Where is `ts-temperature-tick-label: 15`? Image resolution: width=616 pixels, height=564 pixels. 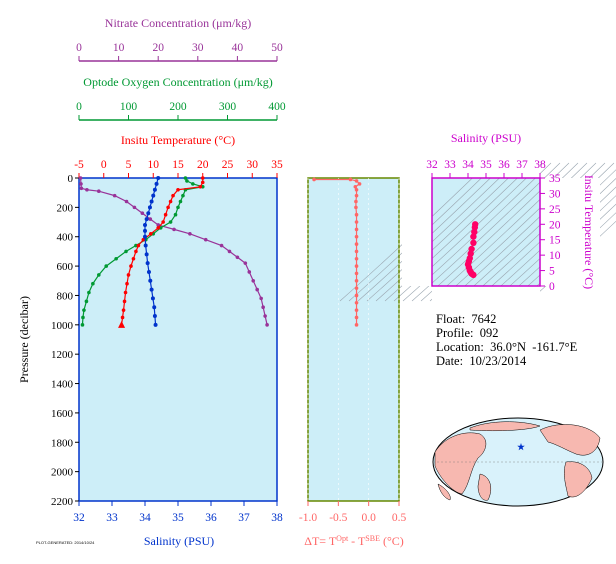 ts-temperature-tick-label: 15 is located at coordinates (555, 241).